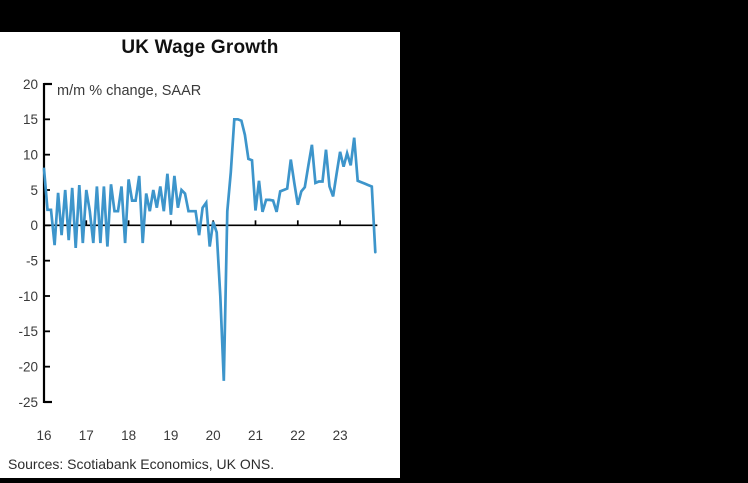  What do you see at coordinates (28, 331) in the screenshot?
I see `y-axis-tick-label: -15` at bounding box center [28, 331].